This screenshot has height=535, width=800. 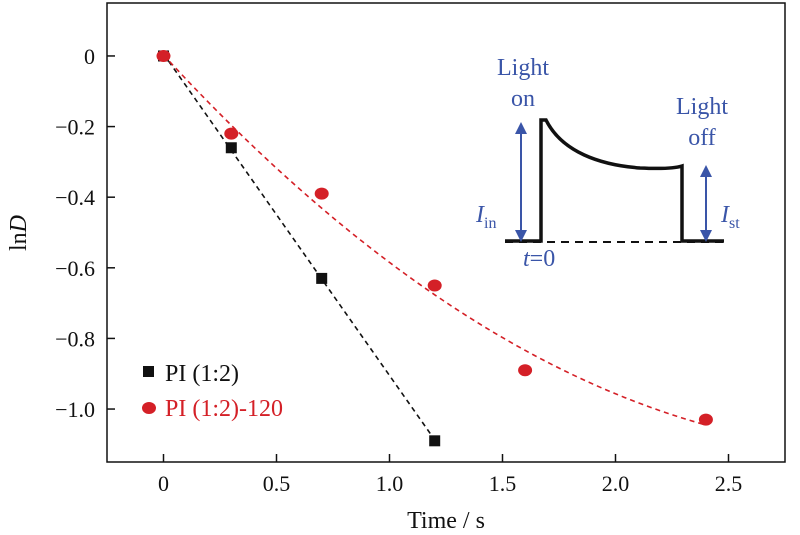 What do you see at coordinates (75, 197) in the screenshot?
I see `y-tick-label: −0.4` at bounding box center [75, 197].